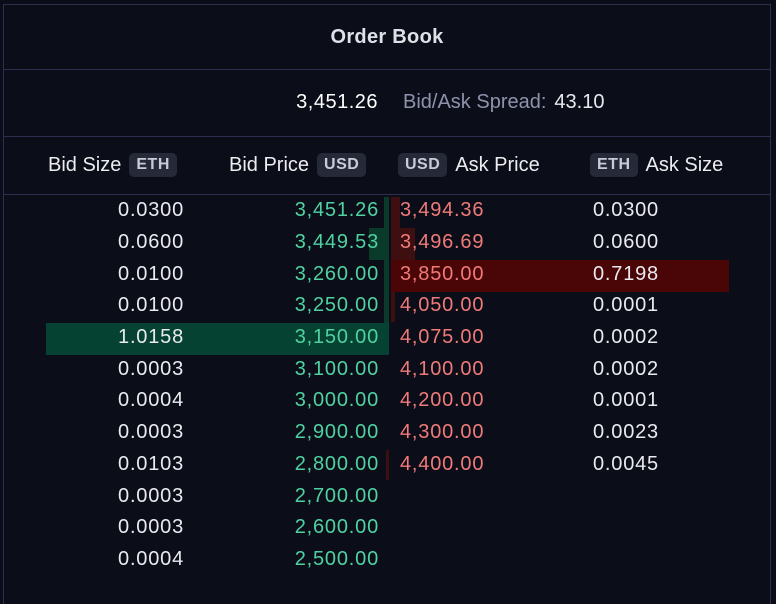 The width and height of the screenshot is (776, 604). I want to click on spread-info: Bid/Ask Spread: 43.10, so click(503, 102).